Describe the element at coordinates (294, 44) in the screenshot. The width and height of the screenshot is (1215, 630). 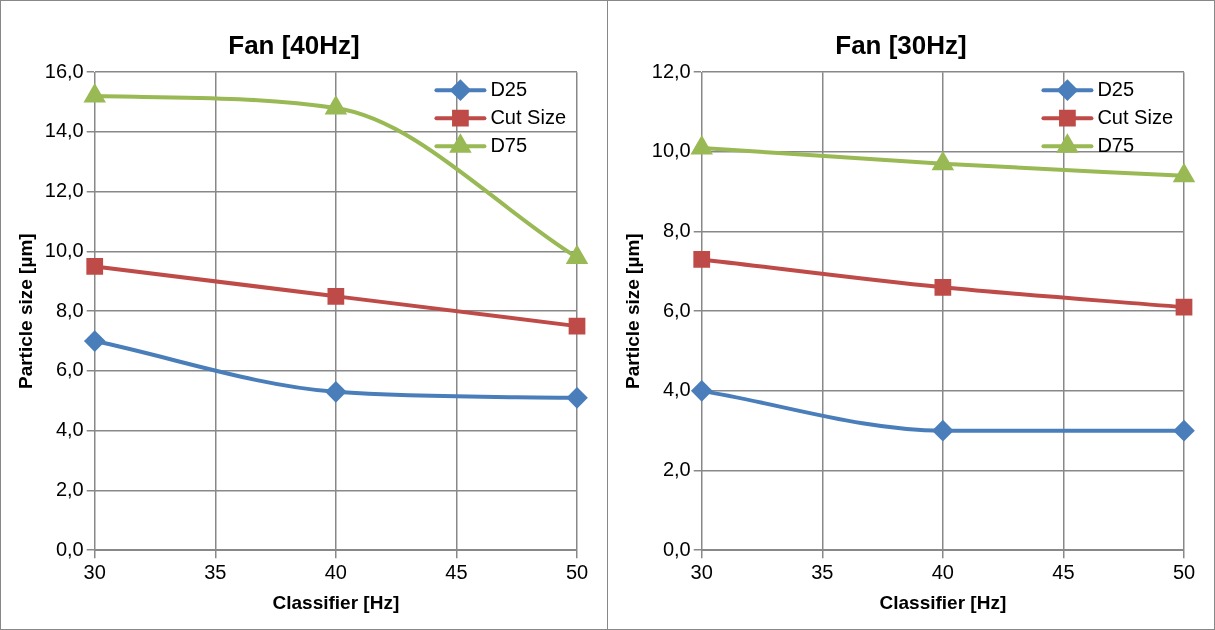
I see `chart-title: Fan [40Hz]` at that location.